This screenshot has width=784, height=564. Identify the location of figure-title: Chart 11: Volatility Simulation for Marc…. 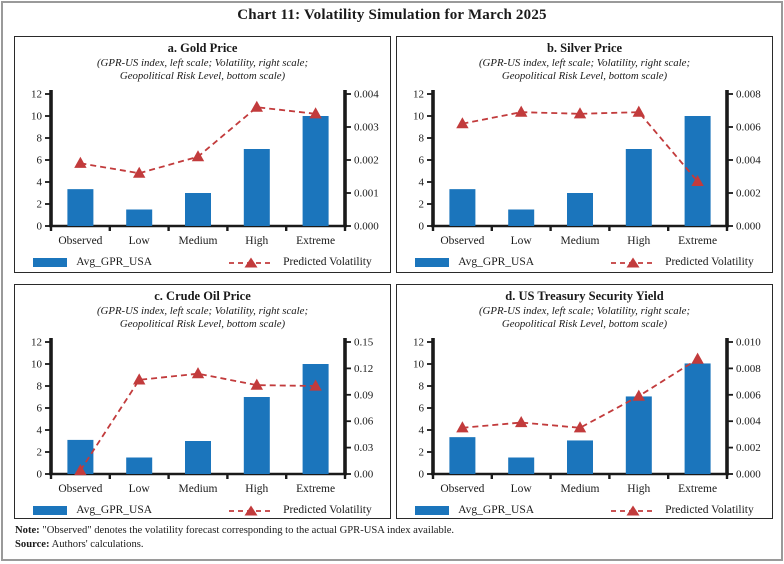
(392, 15).